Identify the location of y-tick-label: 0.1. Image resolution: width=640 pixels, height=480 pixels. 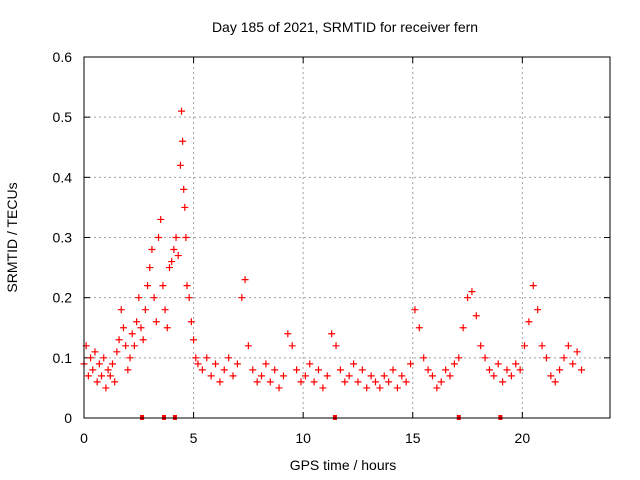
(63, 358).